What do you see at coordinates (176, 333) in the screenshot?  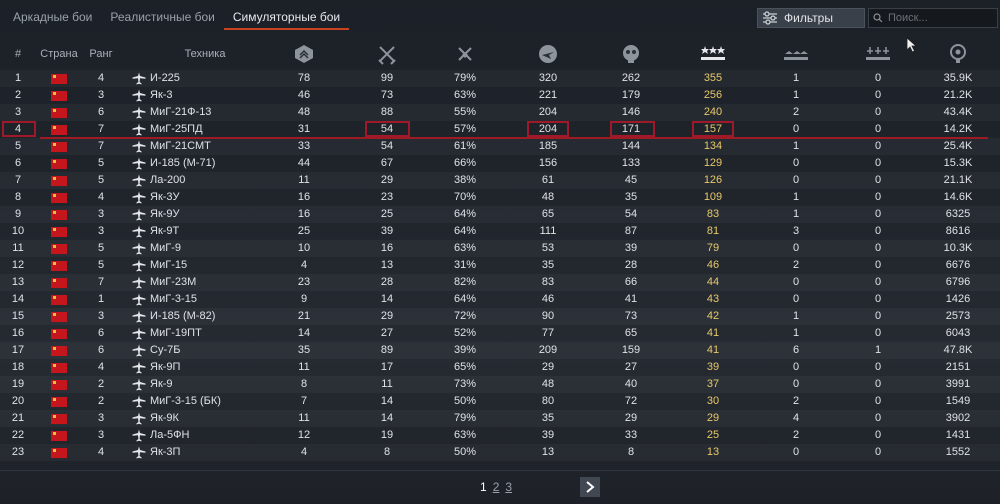 I see `vehicle-name: МиГ-19ПТ` at bounding box center [176, 333].